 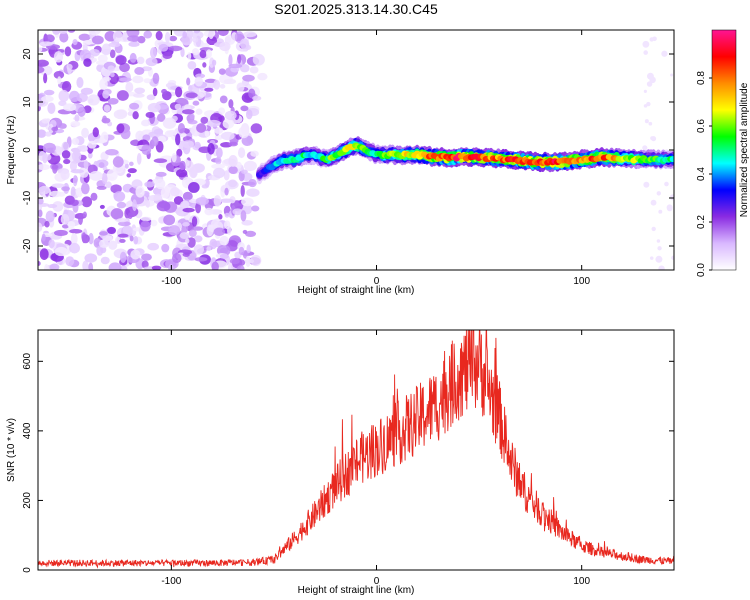 What do you see at coordinates (27, 197) in the screenshot?
I see `y-tick-label: -10` at bounding box center [27, 197].